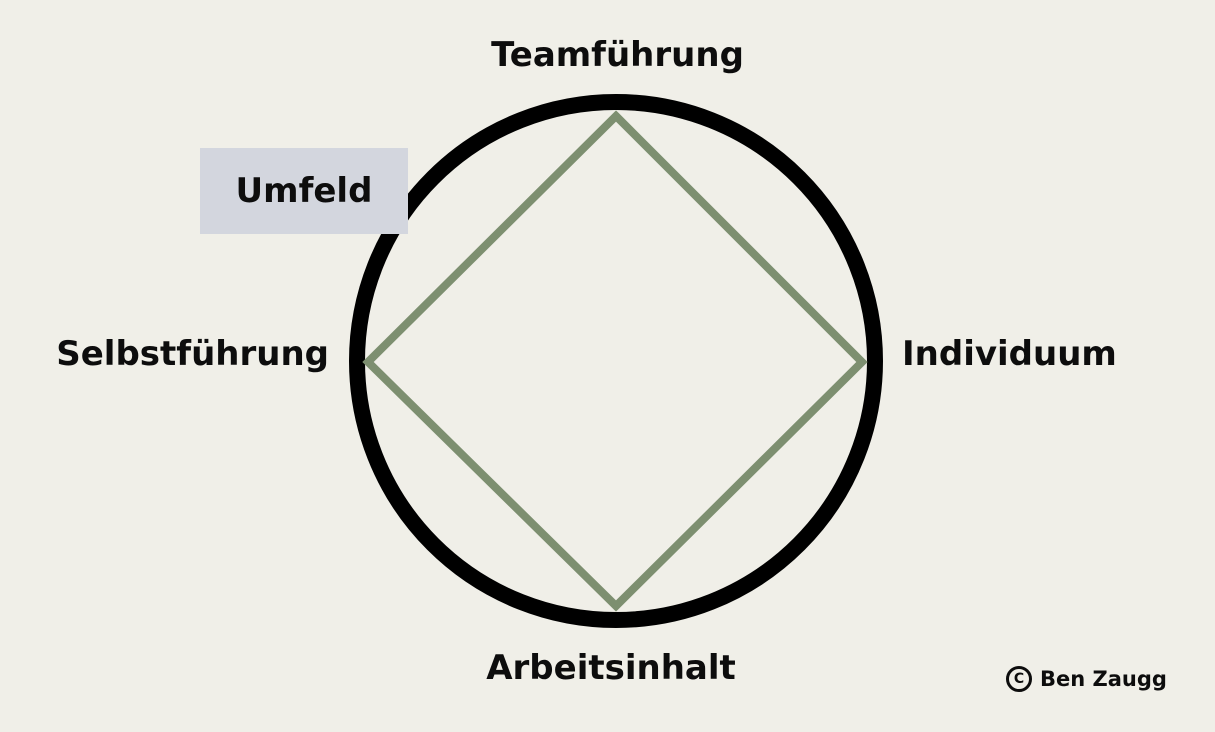 The height and width of the screenshot is (732, 1215). What do you see at coordinates (1103, 678) in the screenshot?
I see `copyright-author: Ben Zaugg` at bounding box center [1103, 678].